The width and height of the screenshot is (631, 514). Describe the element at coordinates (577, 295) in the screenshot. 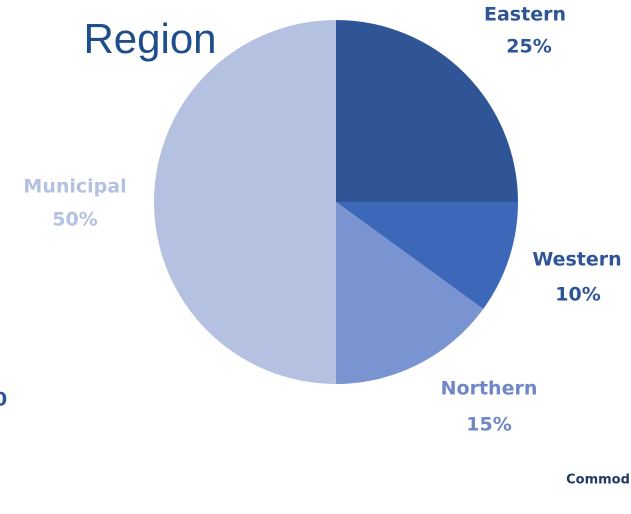

I see `slice-value-label: 10%` at that location.